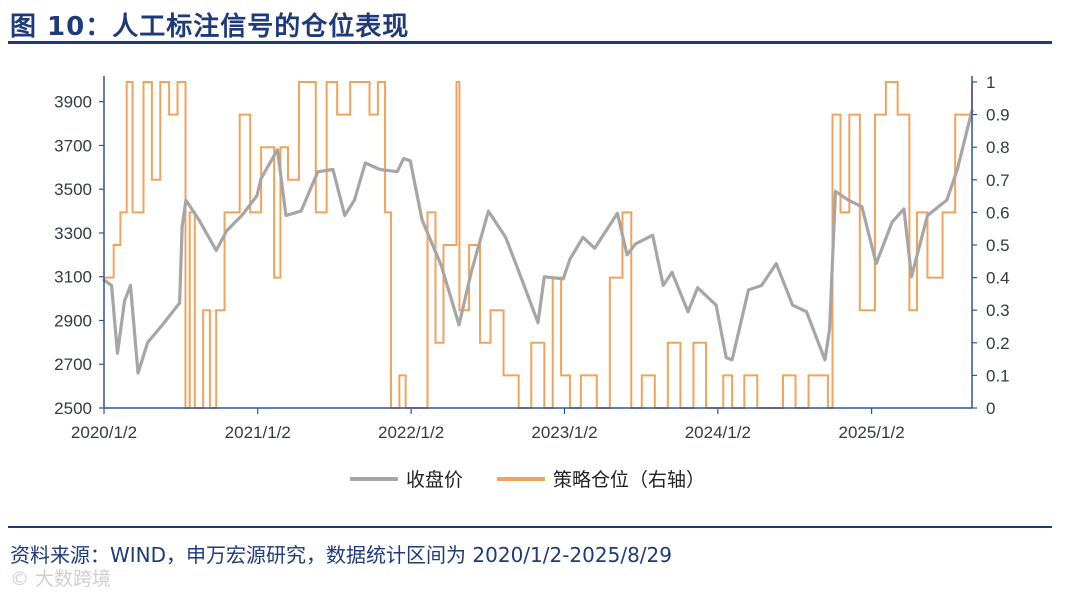  I want to click on title-rule, so click(530, 42).